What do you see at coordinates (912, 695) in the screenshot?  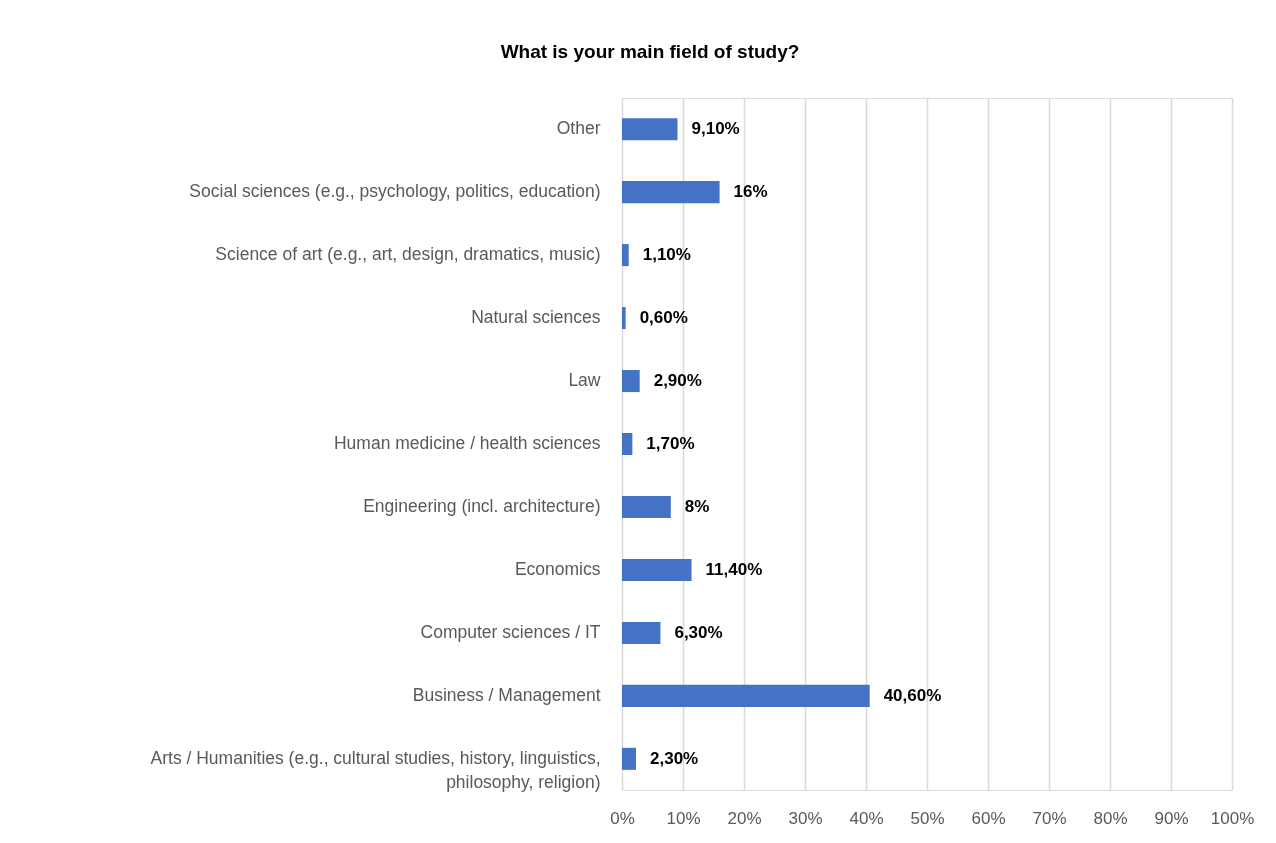 I see `data-label: 40,60%` at bounding box center [912, 695].